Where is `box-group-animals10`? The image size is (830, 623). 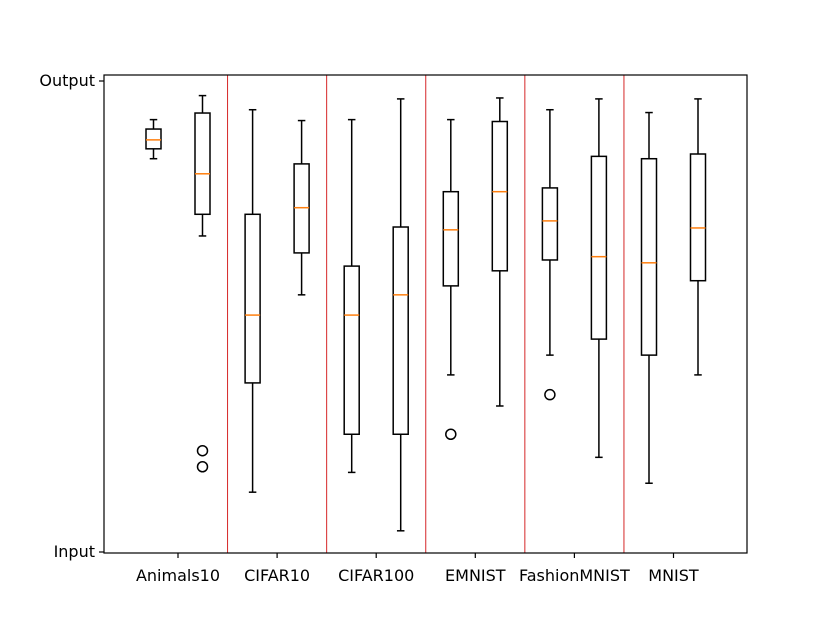
box-group-animals10 is located at coordinates (178, 283).